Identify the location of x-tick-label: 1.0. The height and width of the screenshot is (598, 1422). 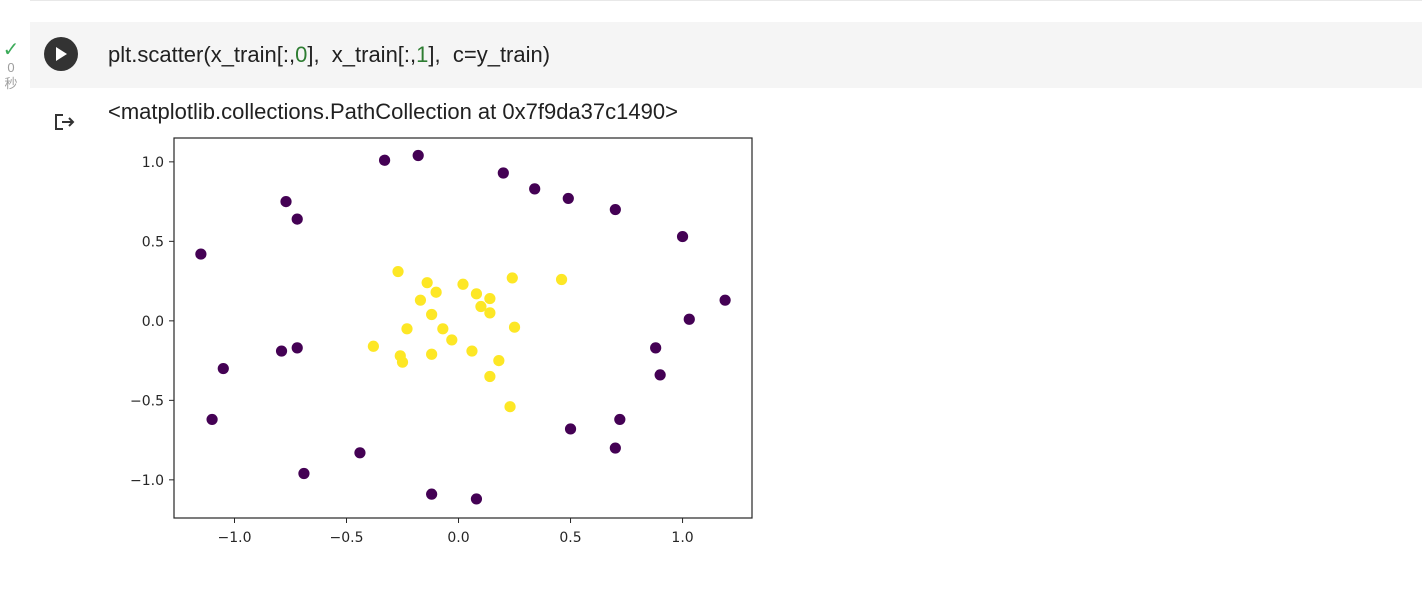
(682, 538).